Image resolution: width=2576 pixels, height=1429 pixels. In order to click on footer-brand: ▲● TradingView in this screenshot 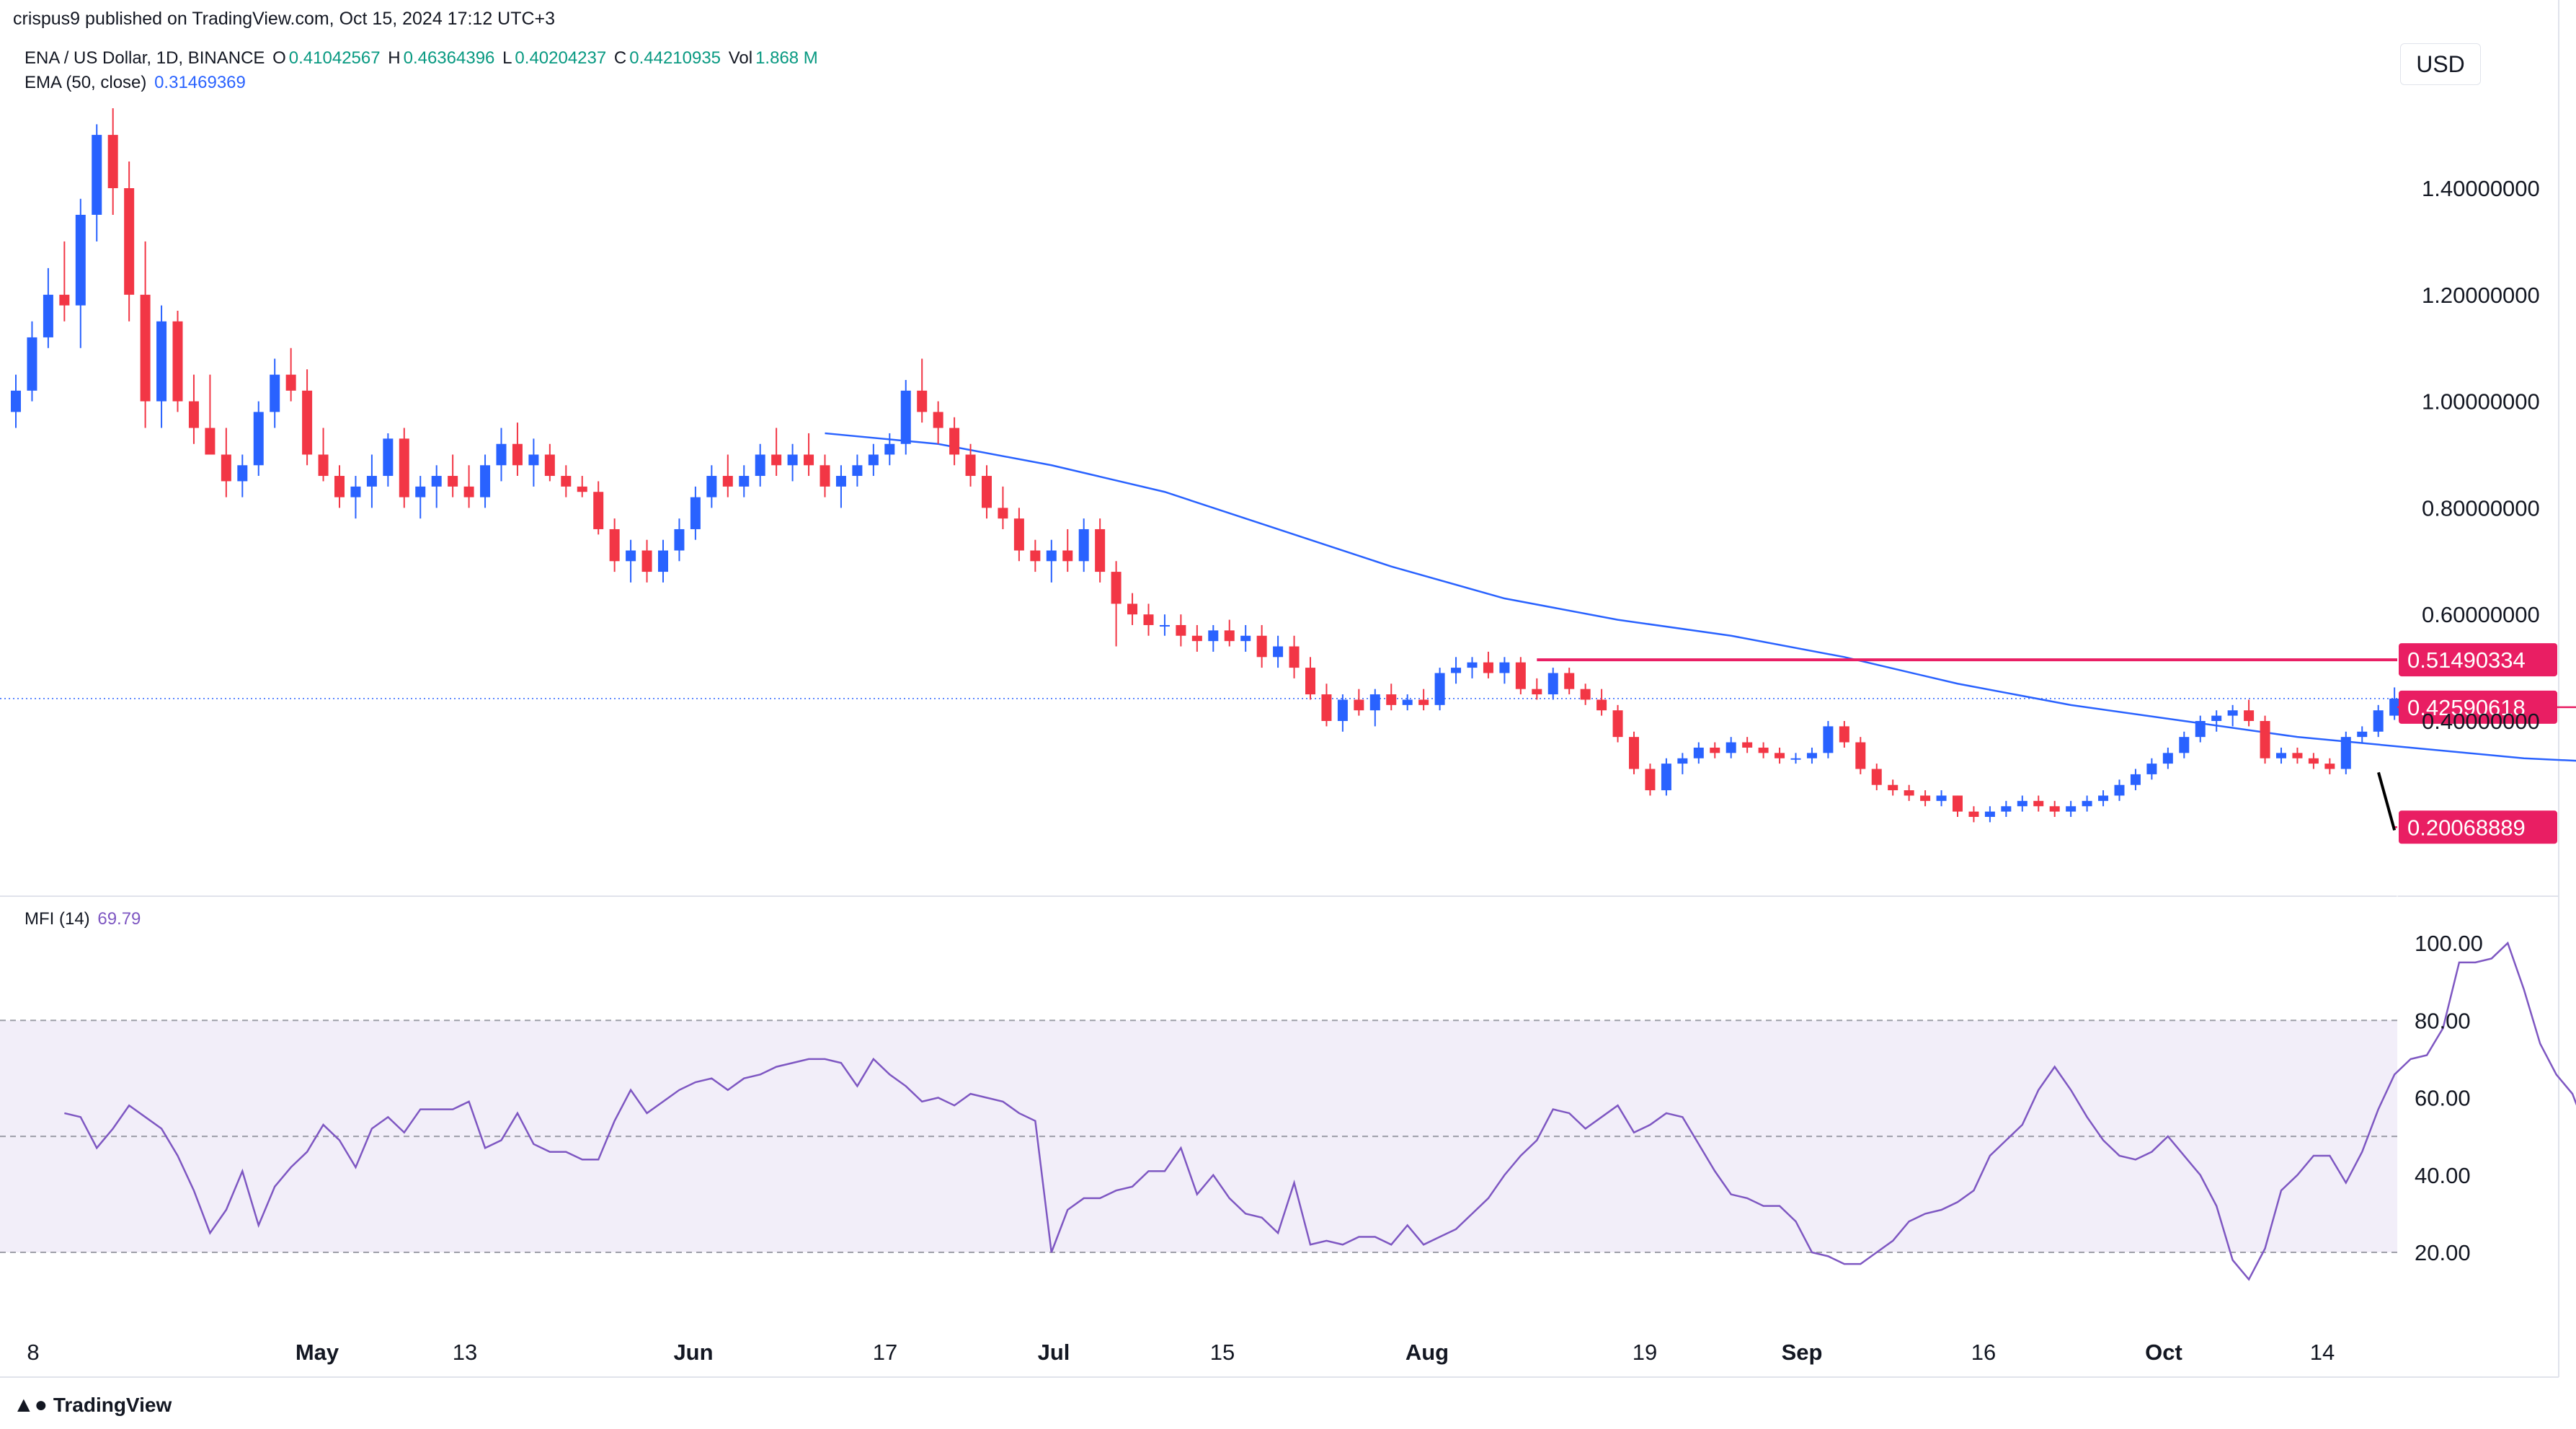, I will do `click(93, 1405)`.